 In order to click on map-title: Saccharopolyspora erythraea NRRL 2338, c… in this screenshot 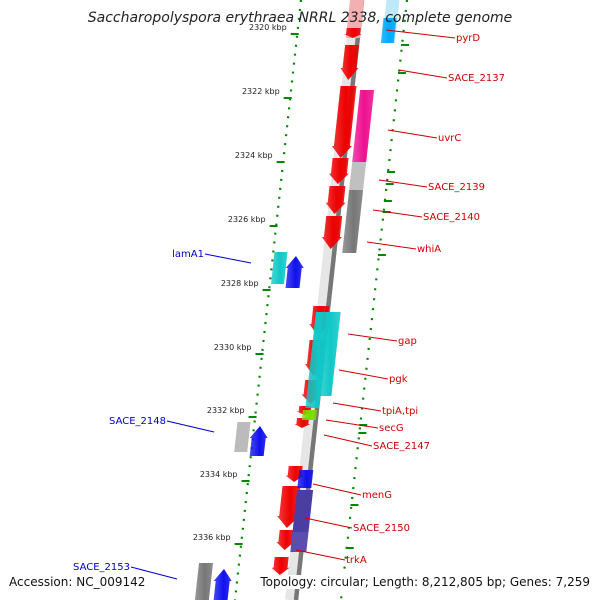, I will do `click(300, 18)`.